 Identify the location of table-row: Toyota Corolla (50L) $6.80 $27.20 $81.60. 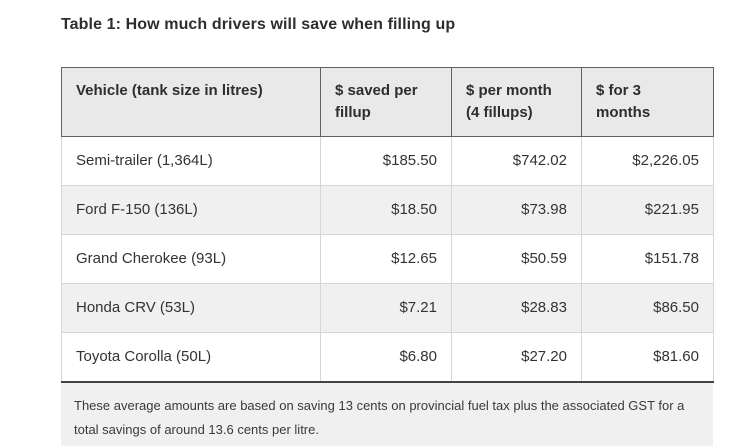
(387, 357).